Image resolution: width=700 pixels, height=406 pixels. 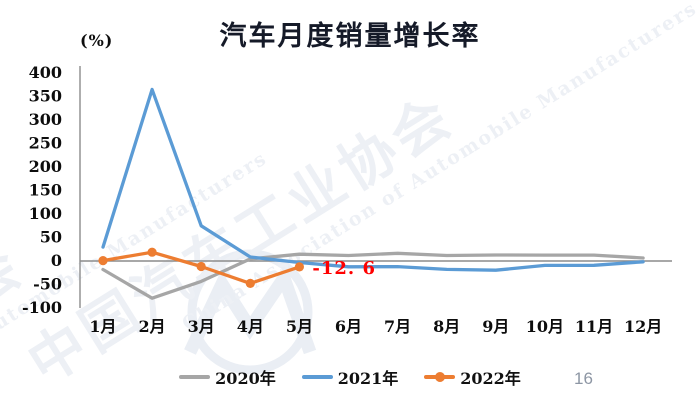 What do you see at coordinates (45, 72) in the screenshot?
I see `y-tick-label: 400` at bounding box center [45, 72].